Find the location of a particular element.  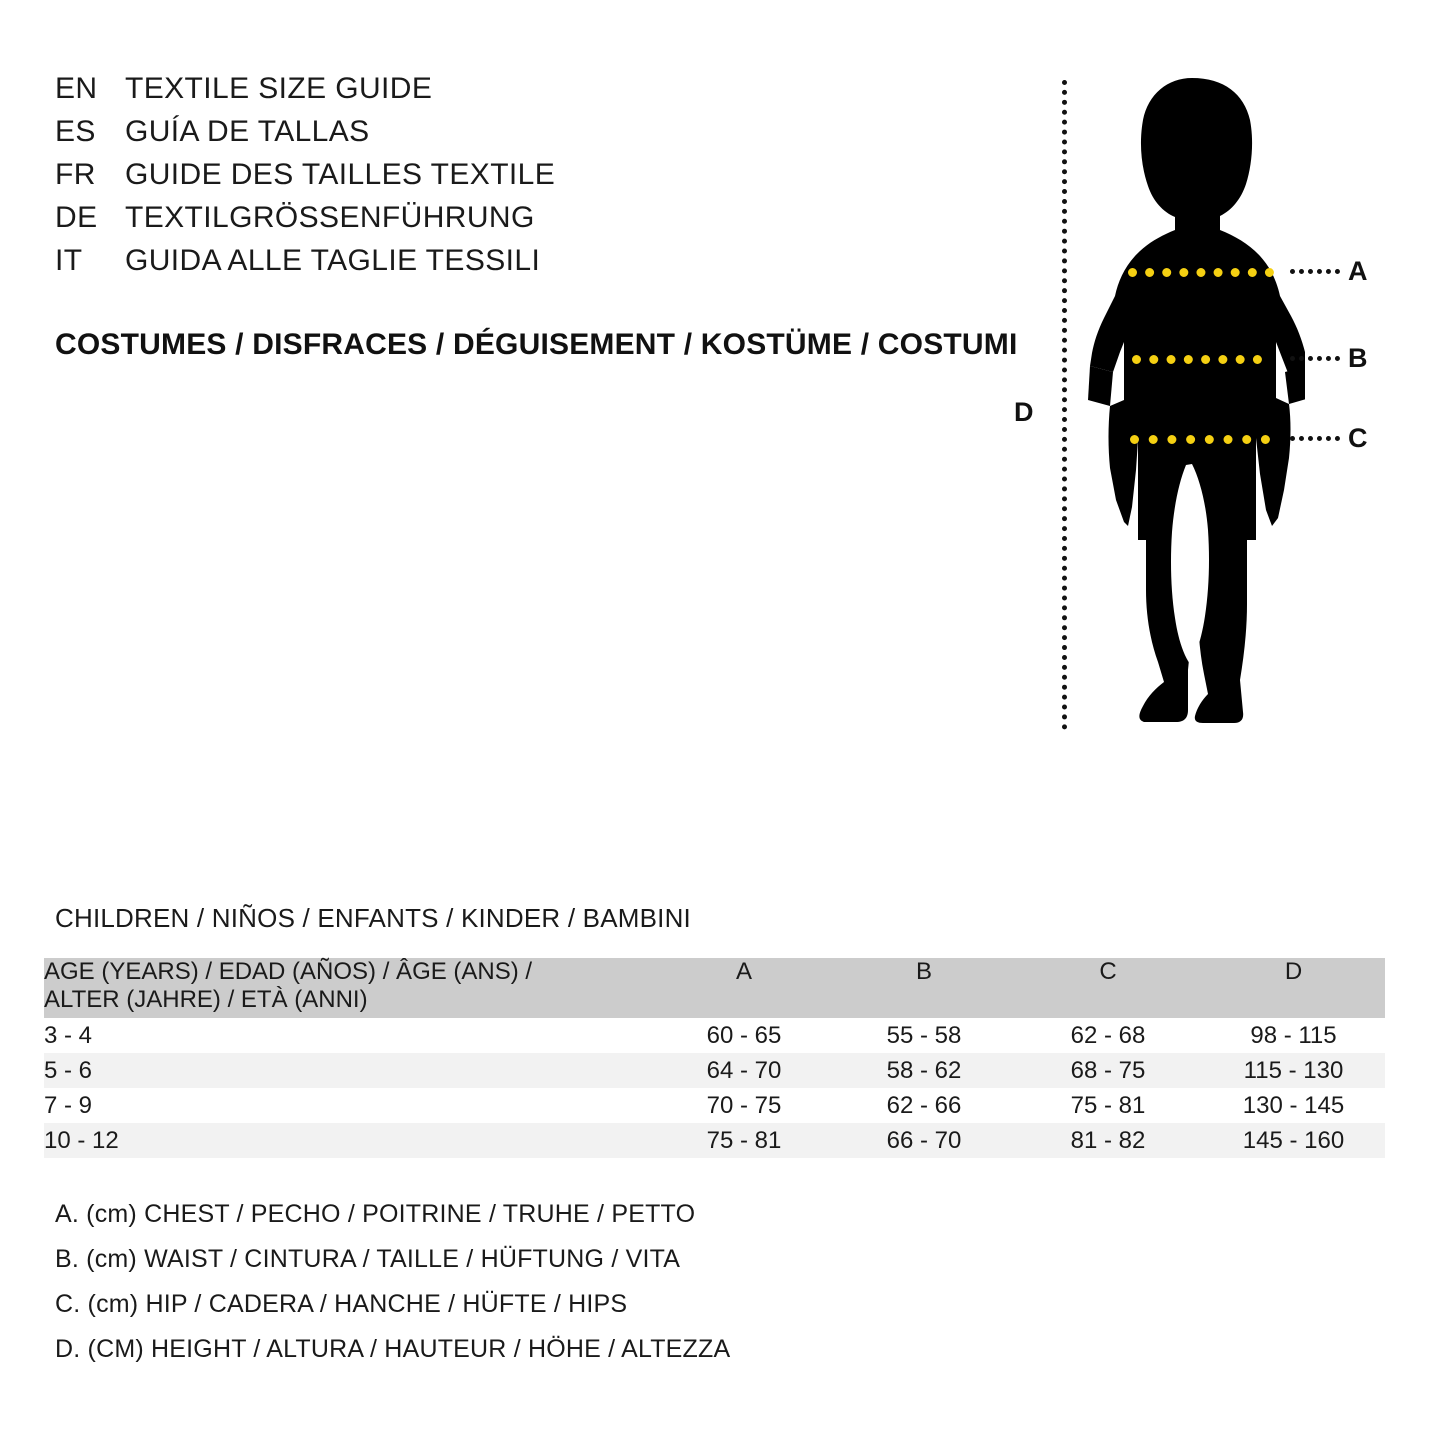

language-row-fr: FR GUIDE DES TAILLES TEXTILE is located at coordinates (505, 179).